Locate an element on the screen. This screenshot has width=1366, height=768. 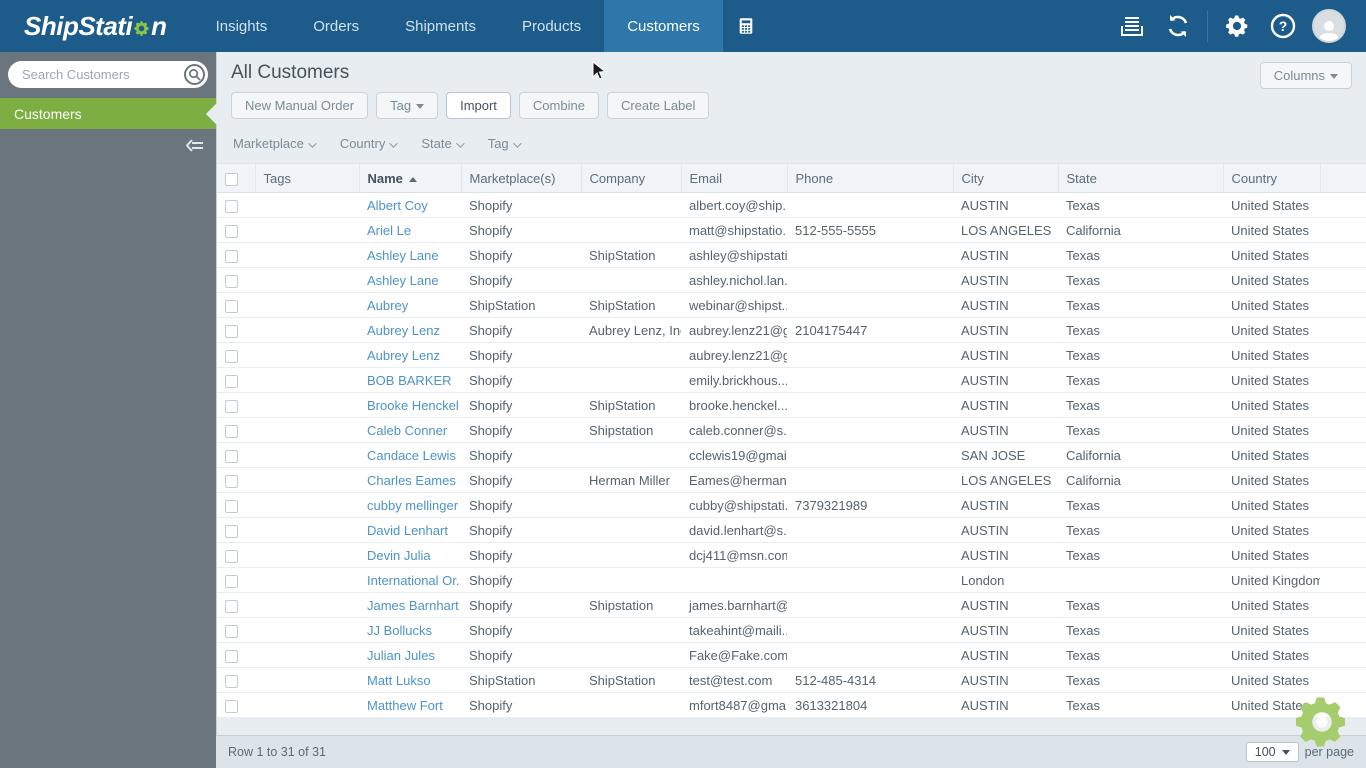
customer-name-link: Matt Lukso is located at coordinates (399, 680).